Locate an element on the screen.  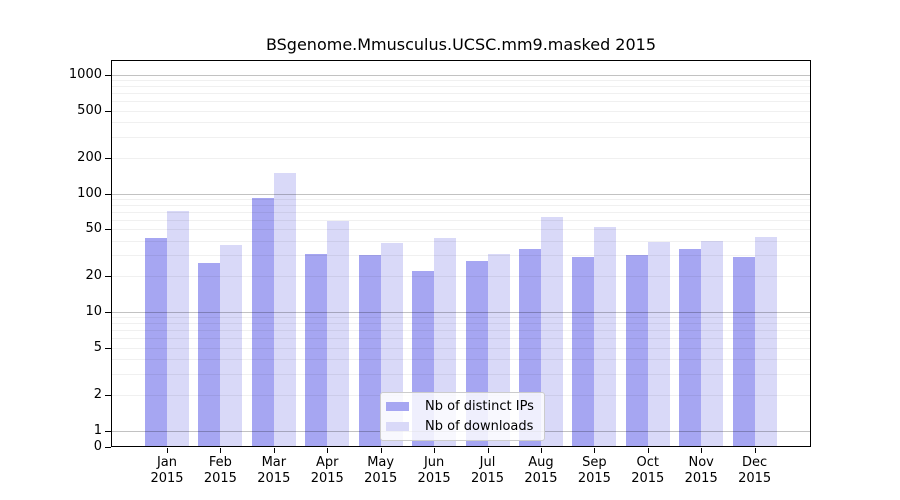
y-tick-label: 50 is located at coordinates (93, 229).